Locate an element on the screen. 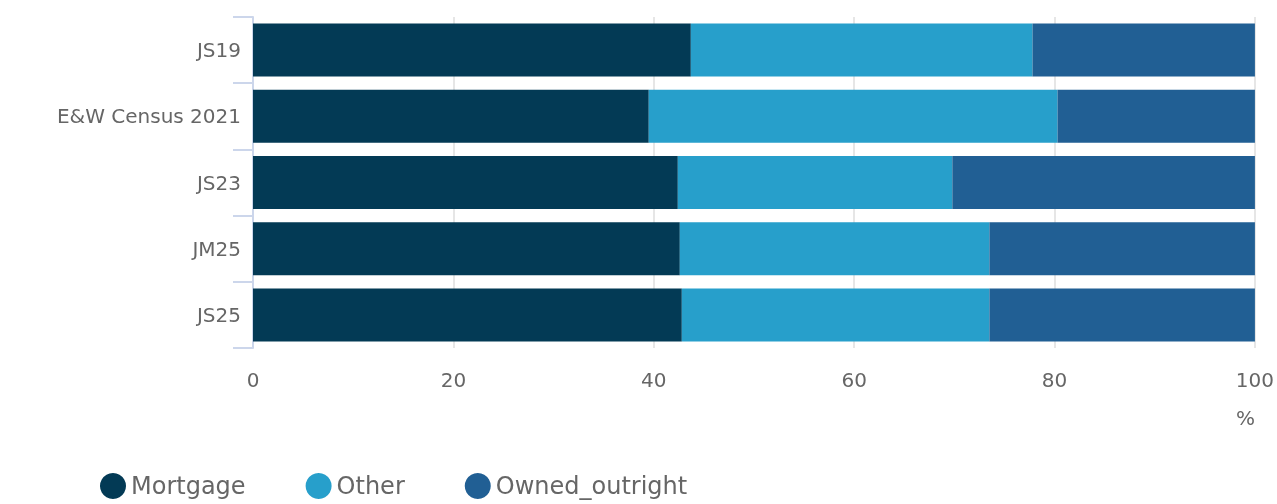  x-tick-label: 20 is located at coordinates (453, 380).